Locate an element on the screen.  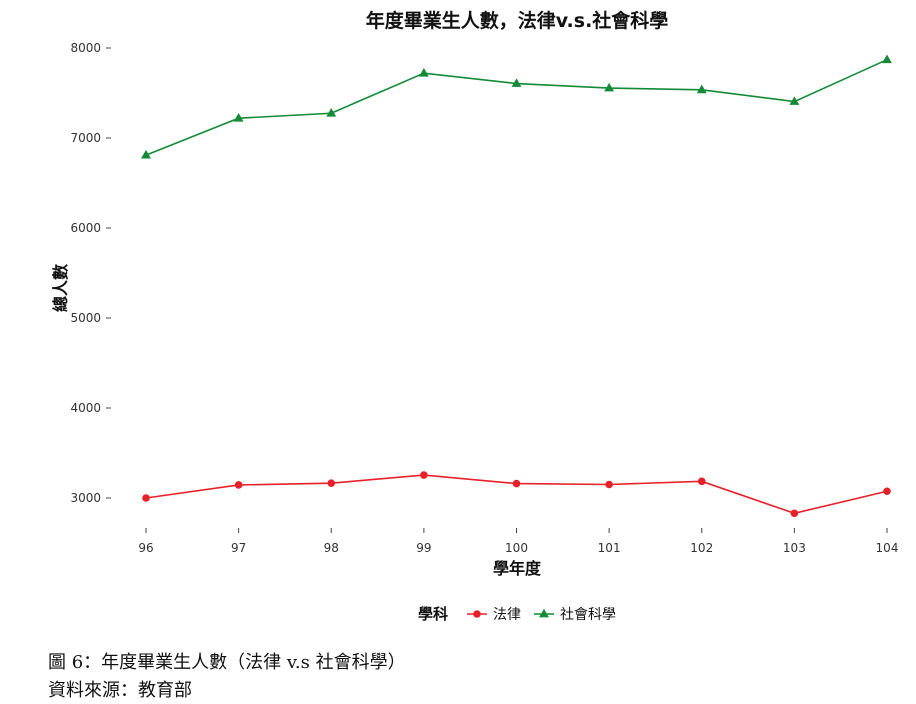
y-axis: 3000 4000 5000 6000 7000 8000 is located at coordinates (90, 273).